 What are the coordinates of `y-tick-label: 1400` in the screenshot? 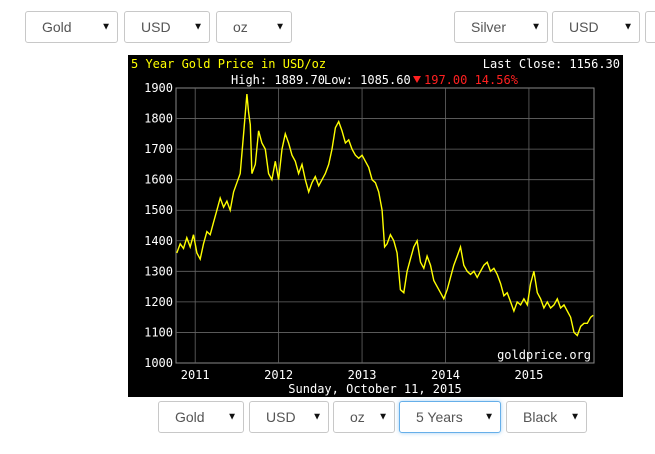 It's located at (158, 241).